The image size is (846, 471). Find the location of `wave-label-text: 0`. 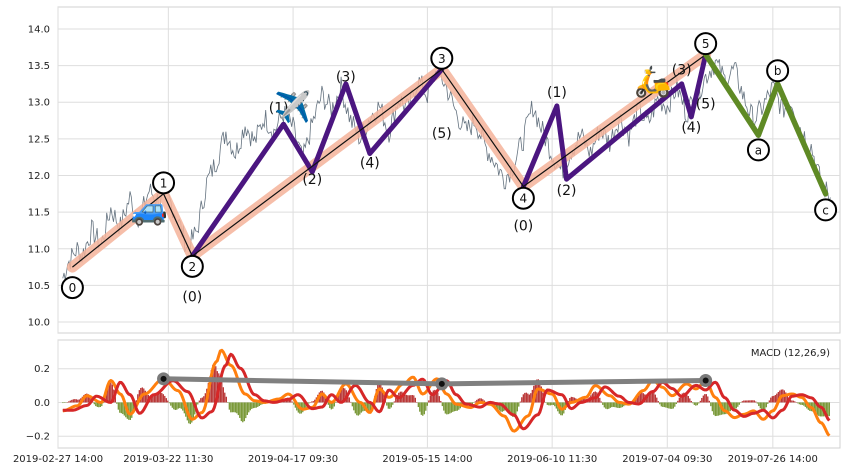

wave-label-text: 0 is located at coordinates (73, 288).